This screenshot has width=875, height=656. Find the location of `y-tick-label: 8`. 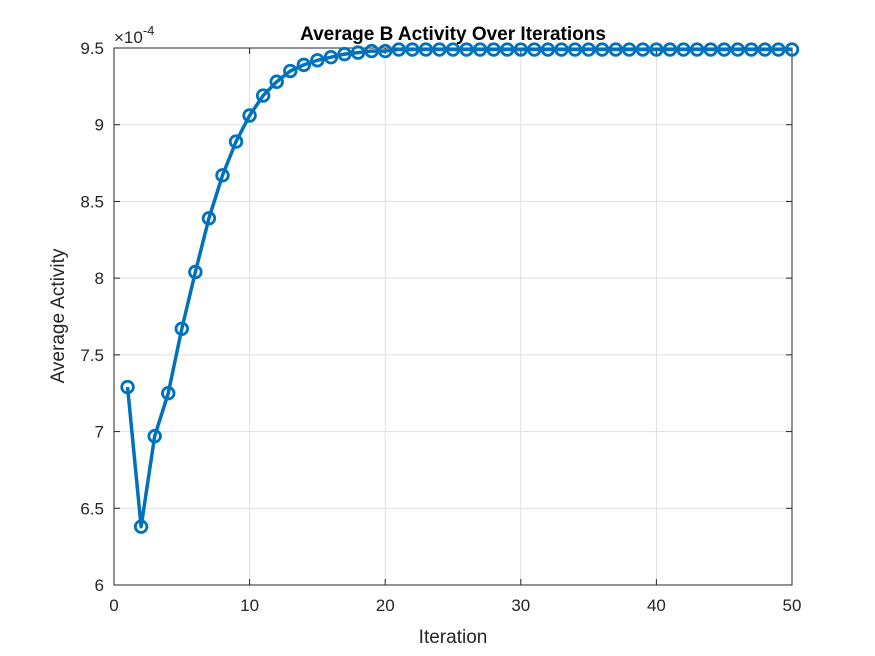

y-tick-label: 8 is located at coordinates (99, 278).